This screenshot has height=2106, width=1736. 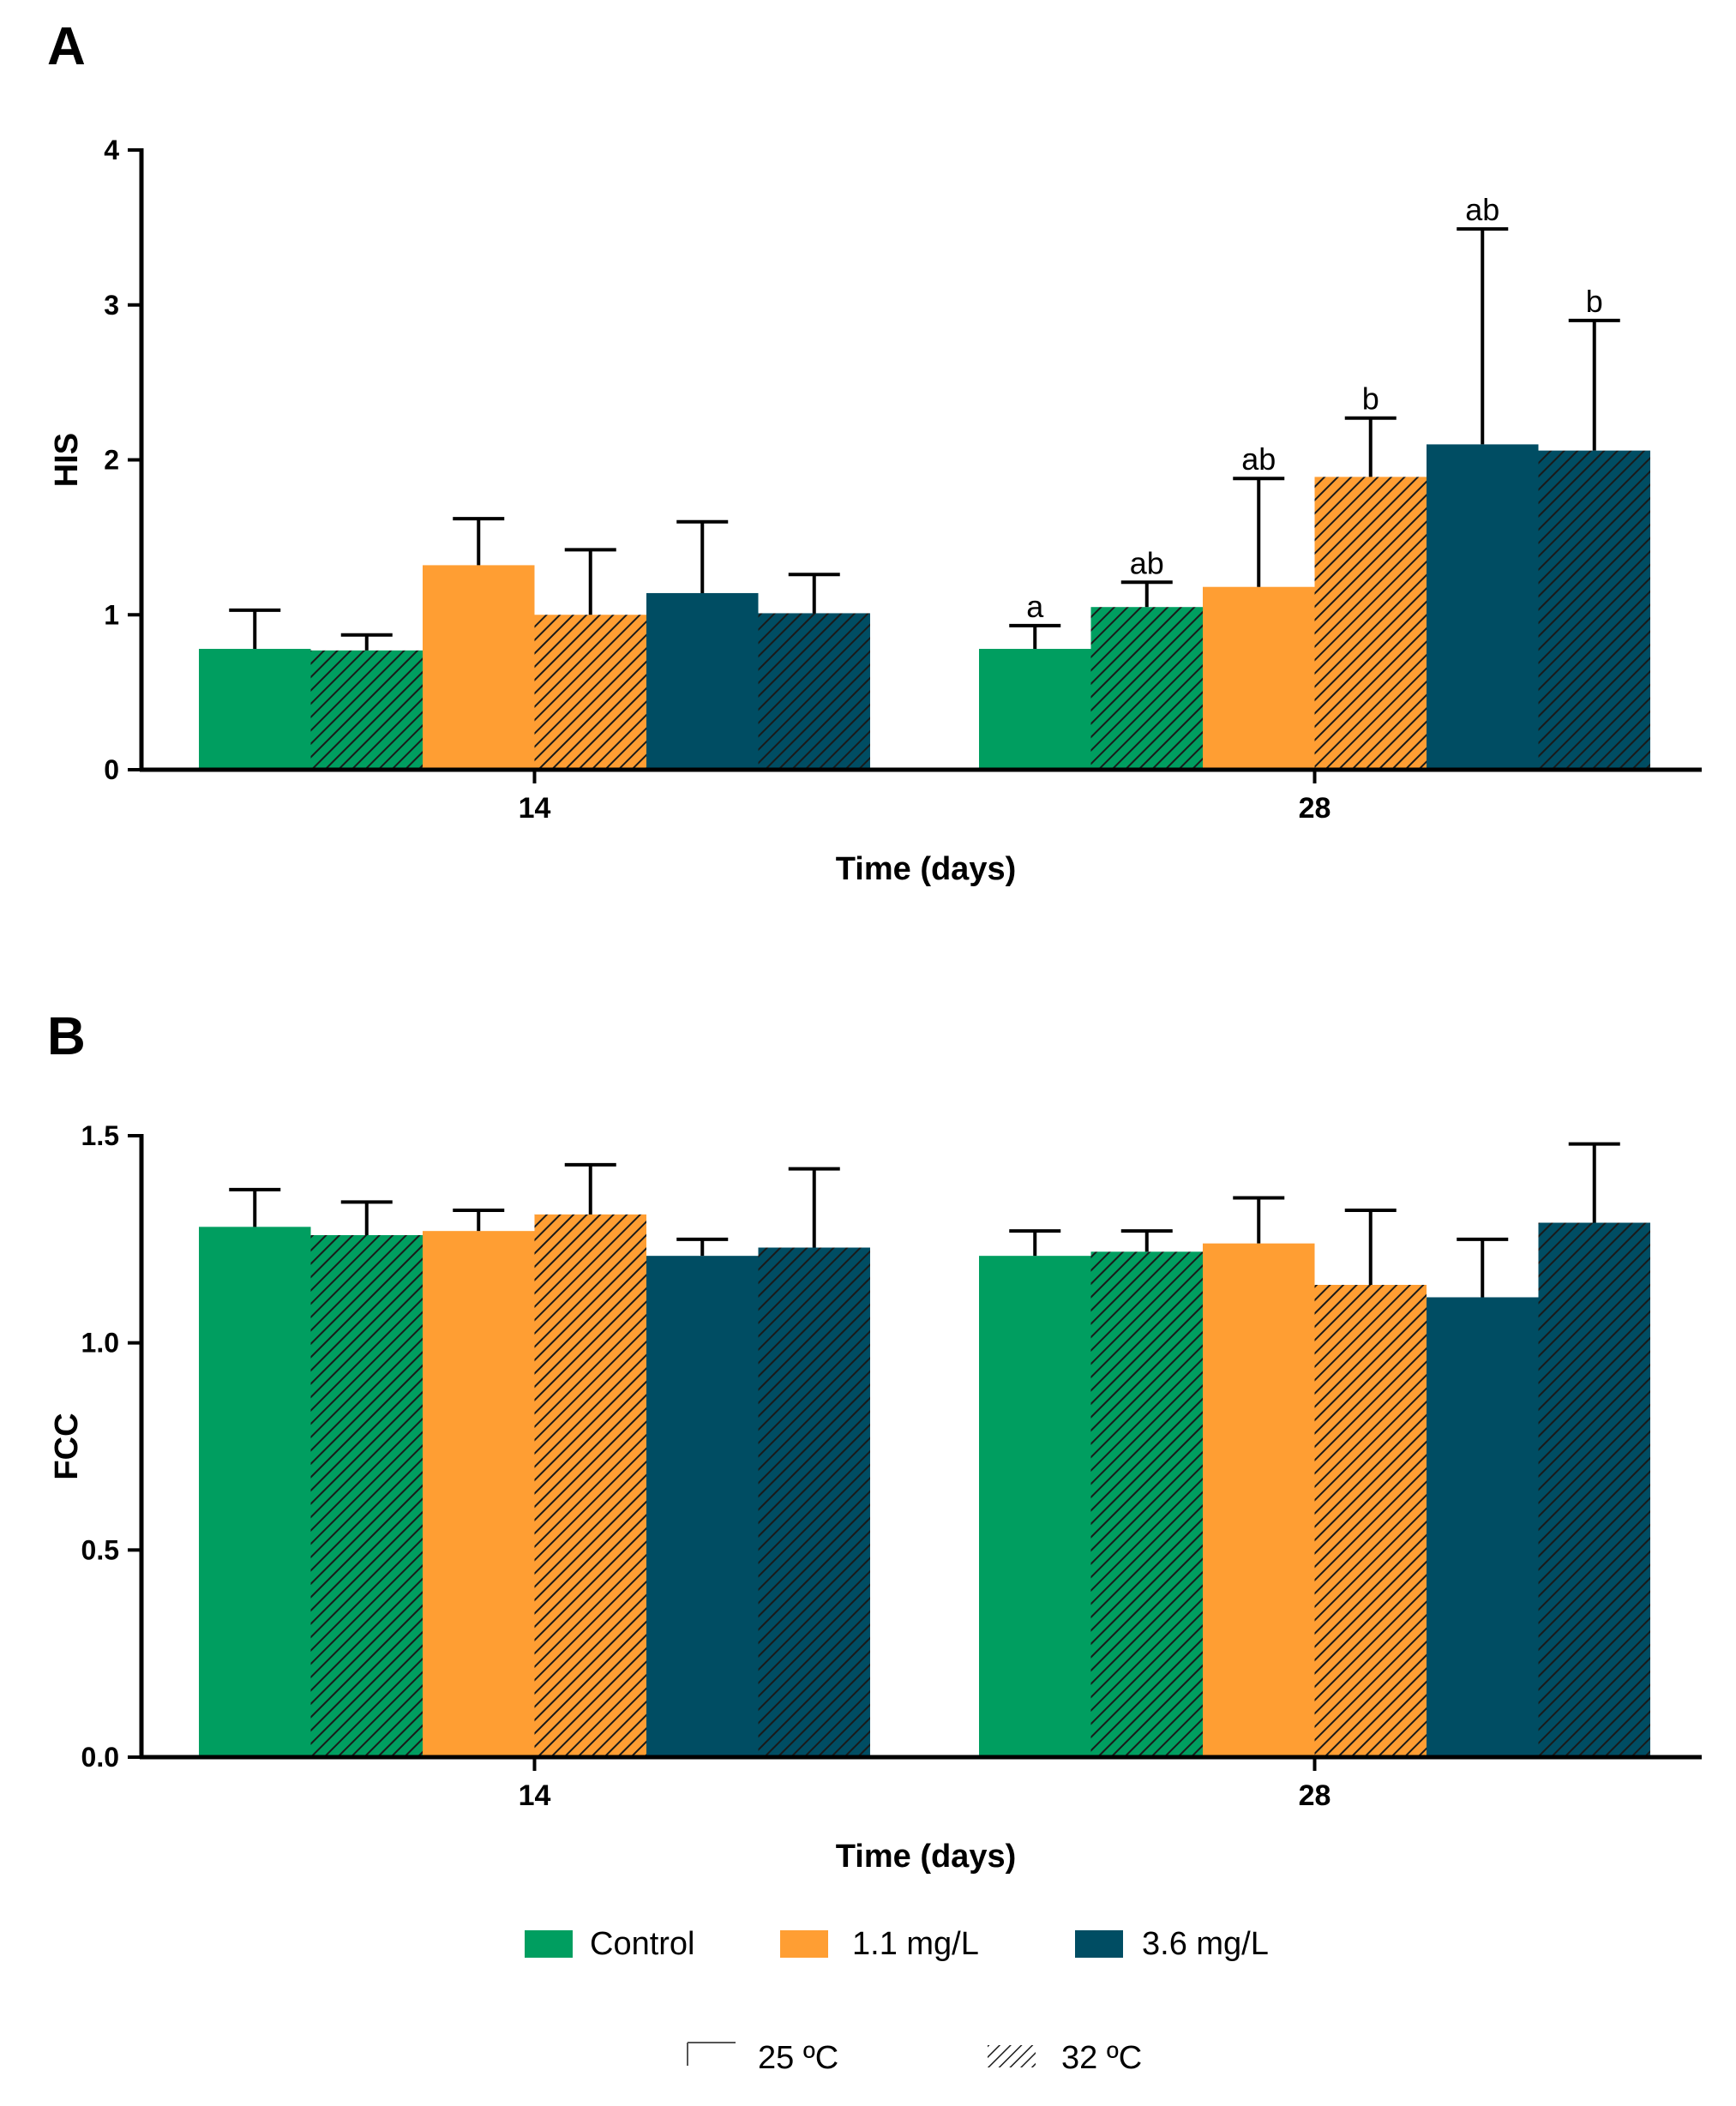 What do you see at coordinates (1012, 2056) in the screenshot?
I see `legend-swatch-32c` at bounding box center [1012, 2056].